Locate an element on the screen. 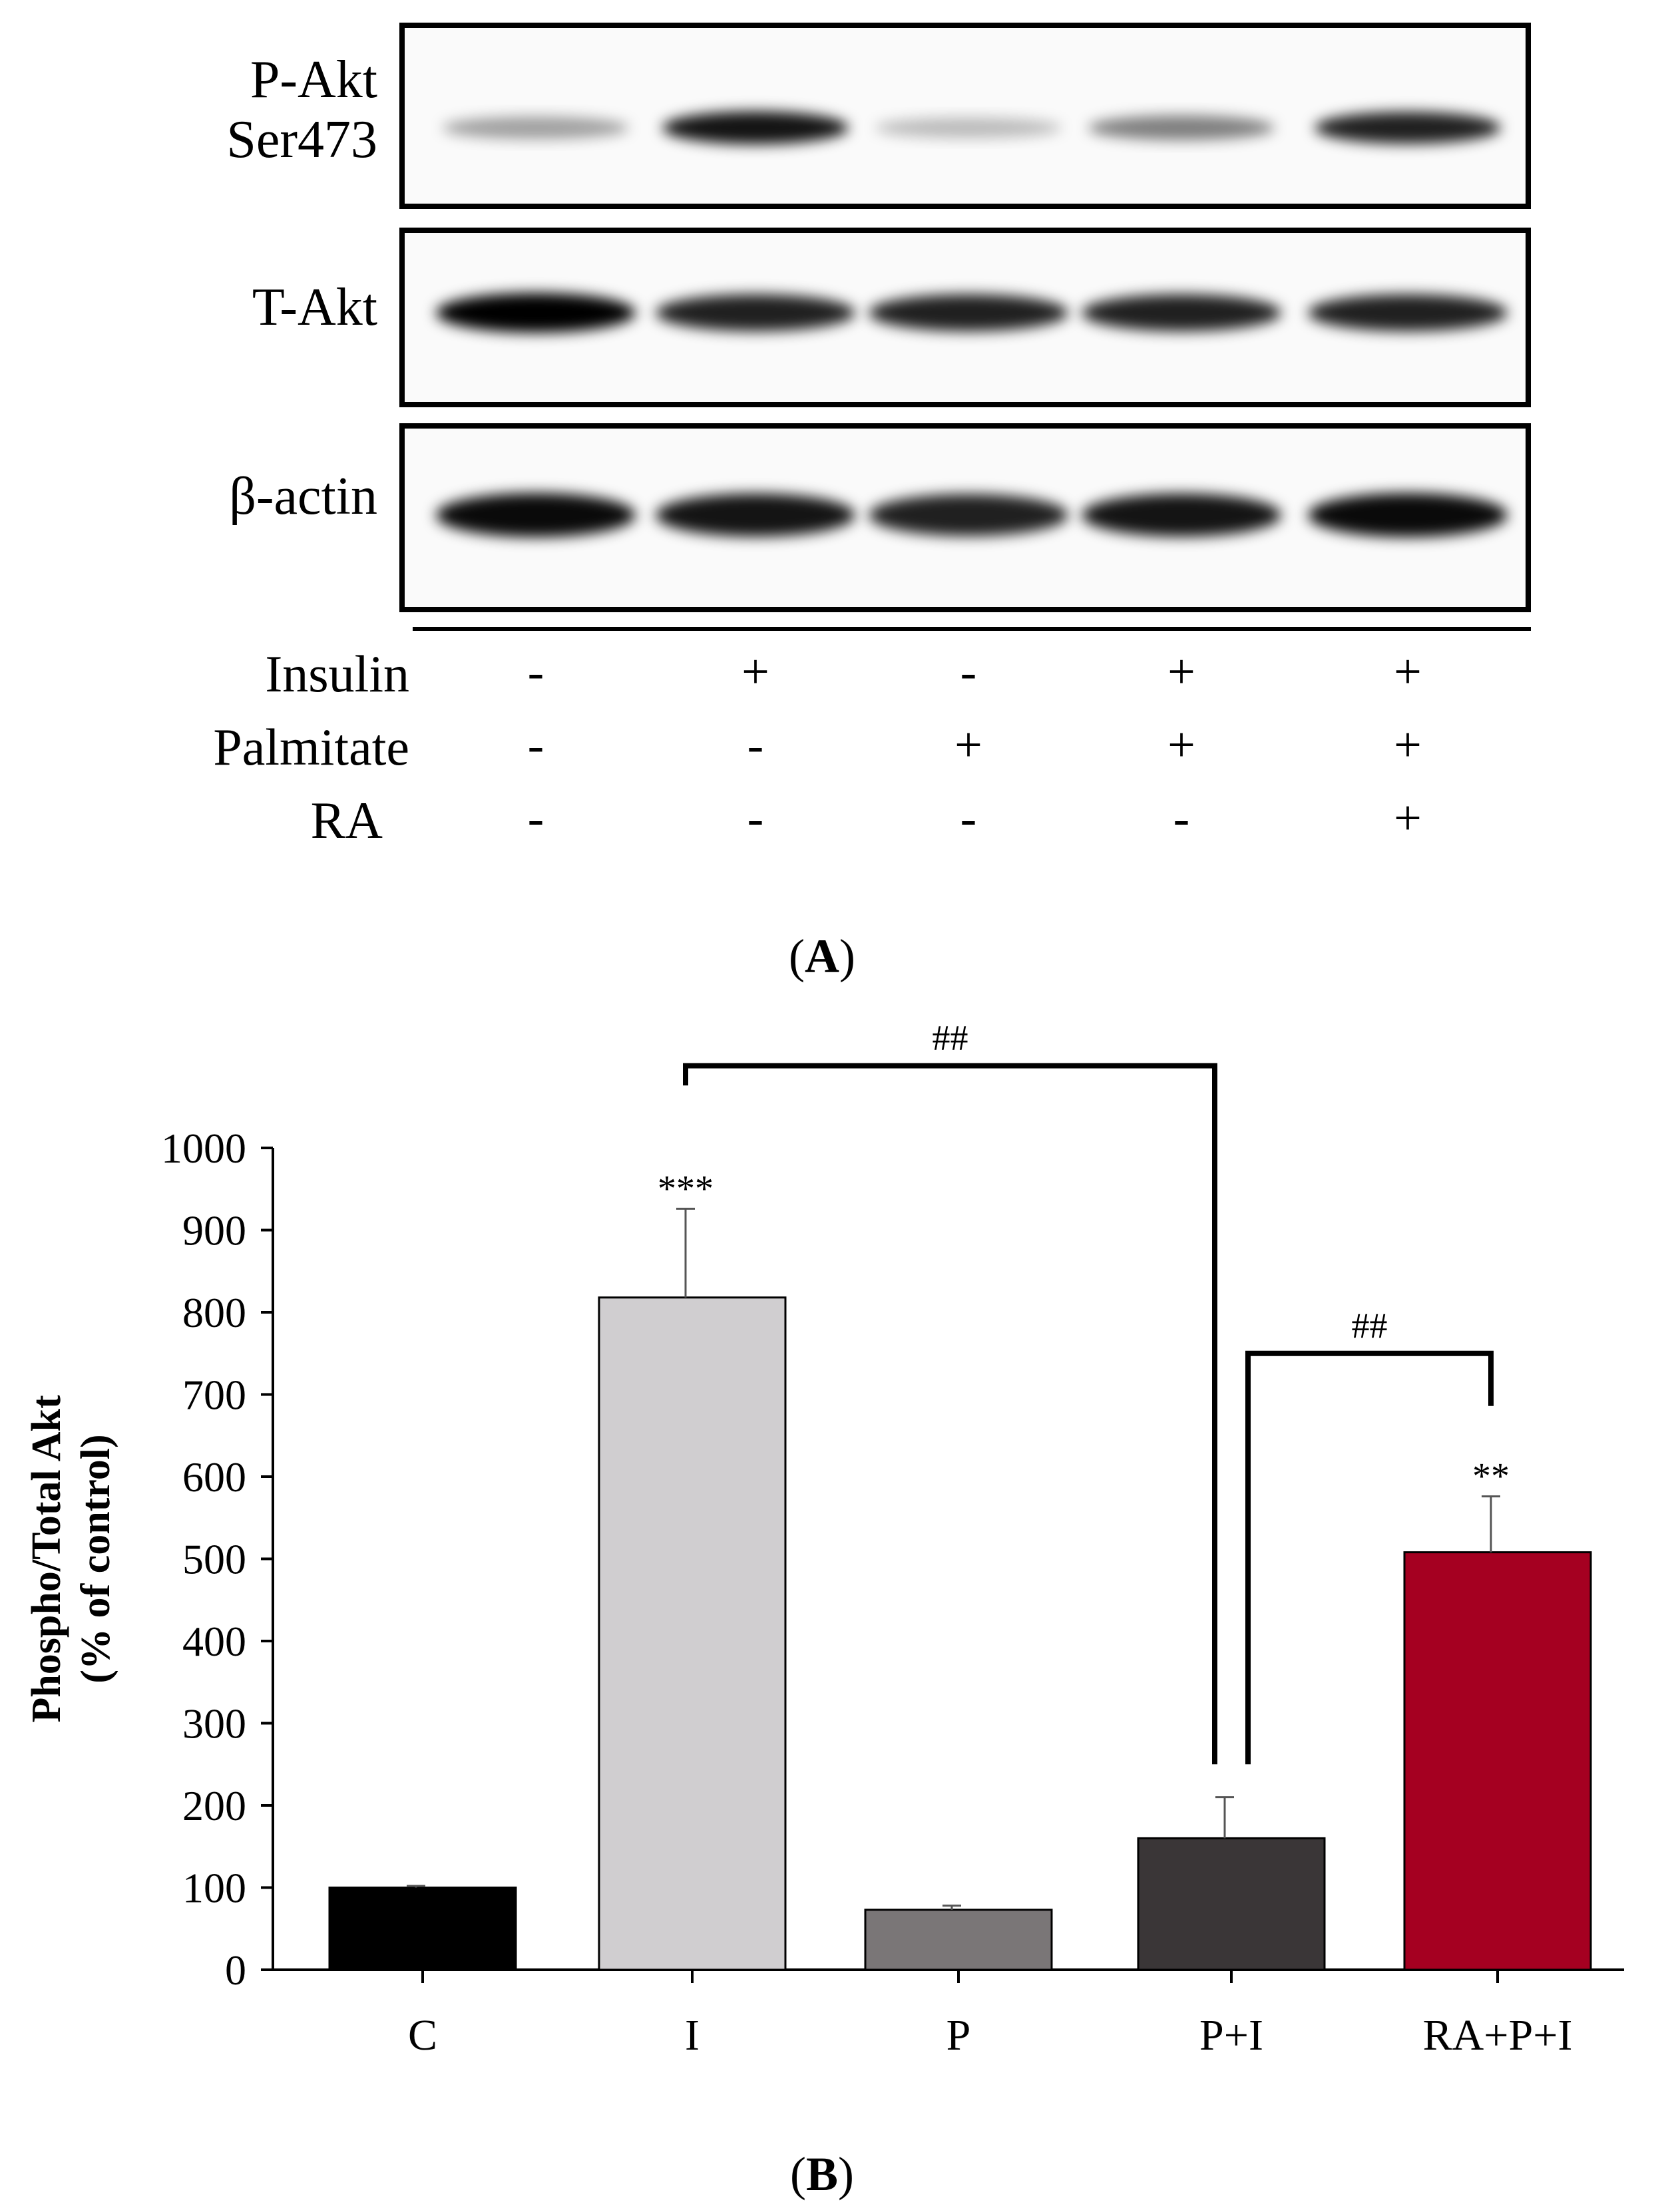  treatment-sign-insulin-lane-5: + is located at coordinates (1408, 672).